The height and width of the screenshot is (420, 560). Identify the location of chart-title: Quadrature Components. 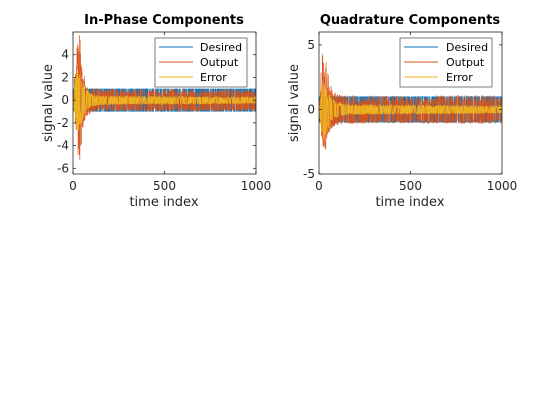
(410, 20).